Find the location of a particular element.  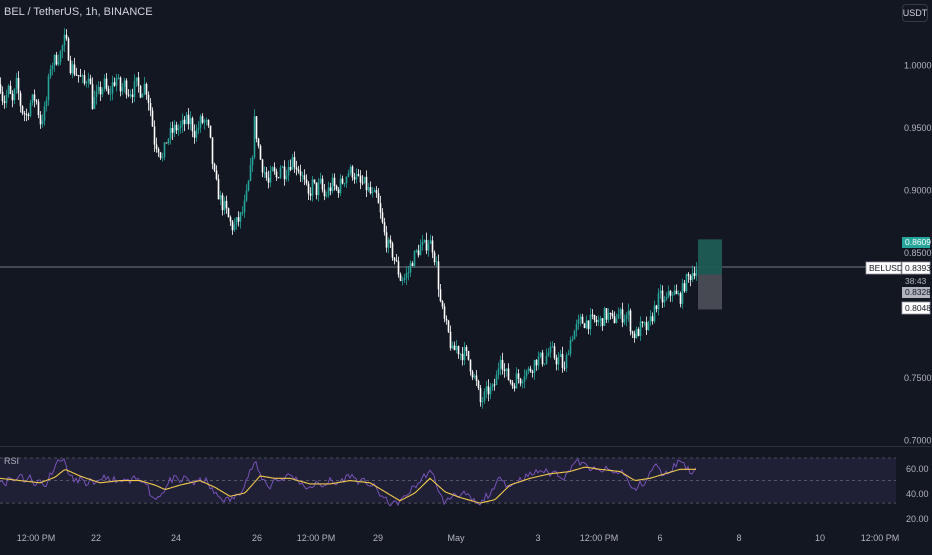

entry-price-tag-bg is located at coordinates (916, 292).